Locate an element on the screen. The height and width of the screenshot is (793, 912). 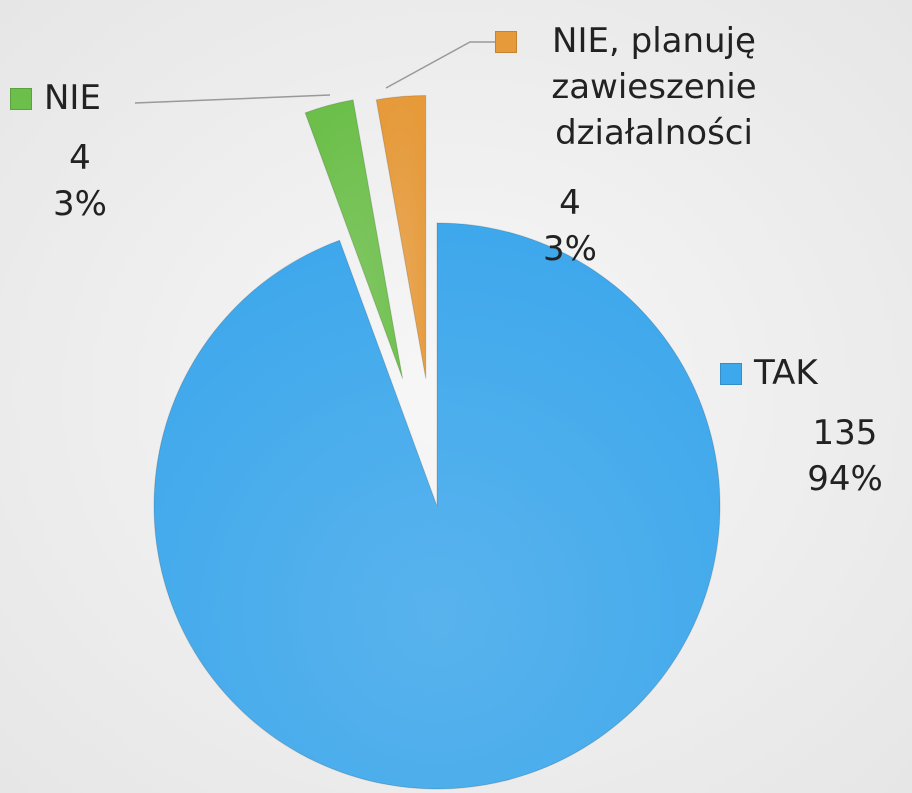
data-label: TAK 135 94% is located at coordinates (815, 426).